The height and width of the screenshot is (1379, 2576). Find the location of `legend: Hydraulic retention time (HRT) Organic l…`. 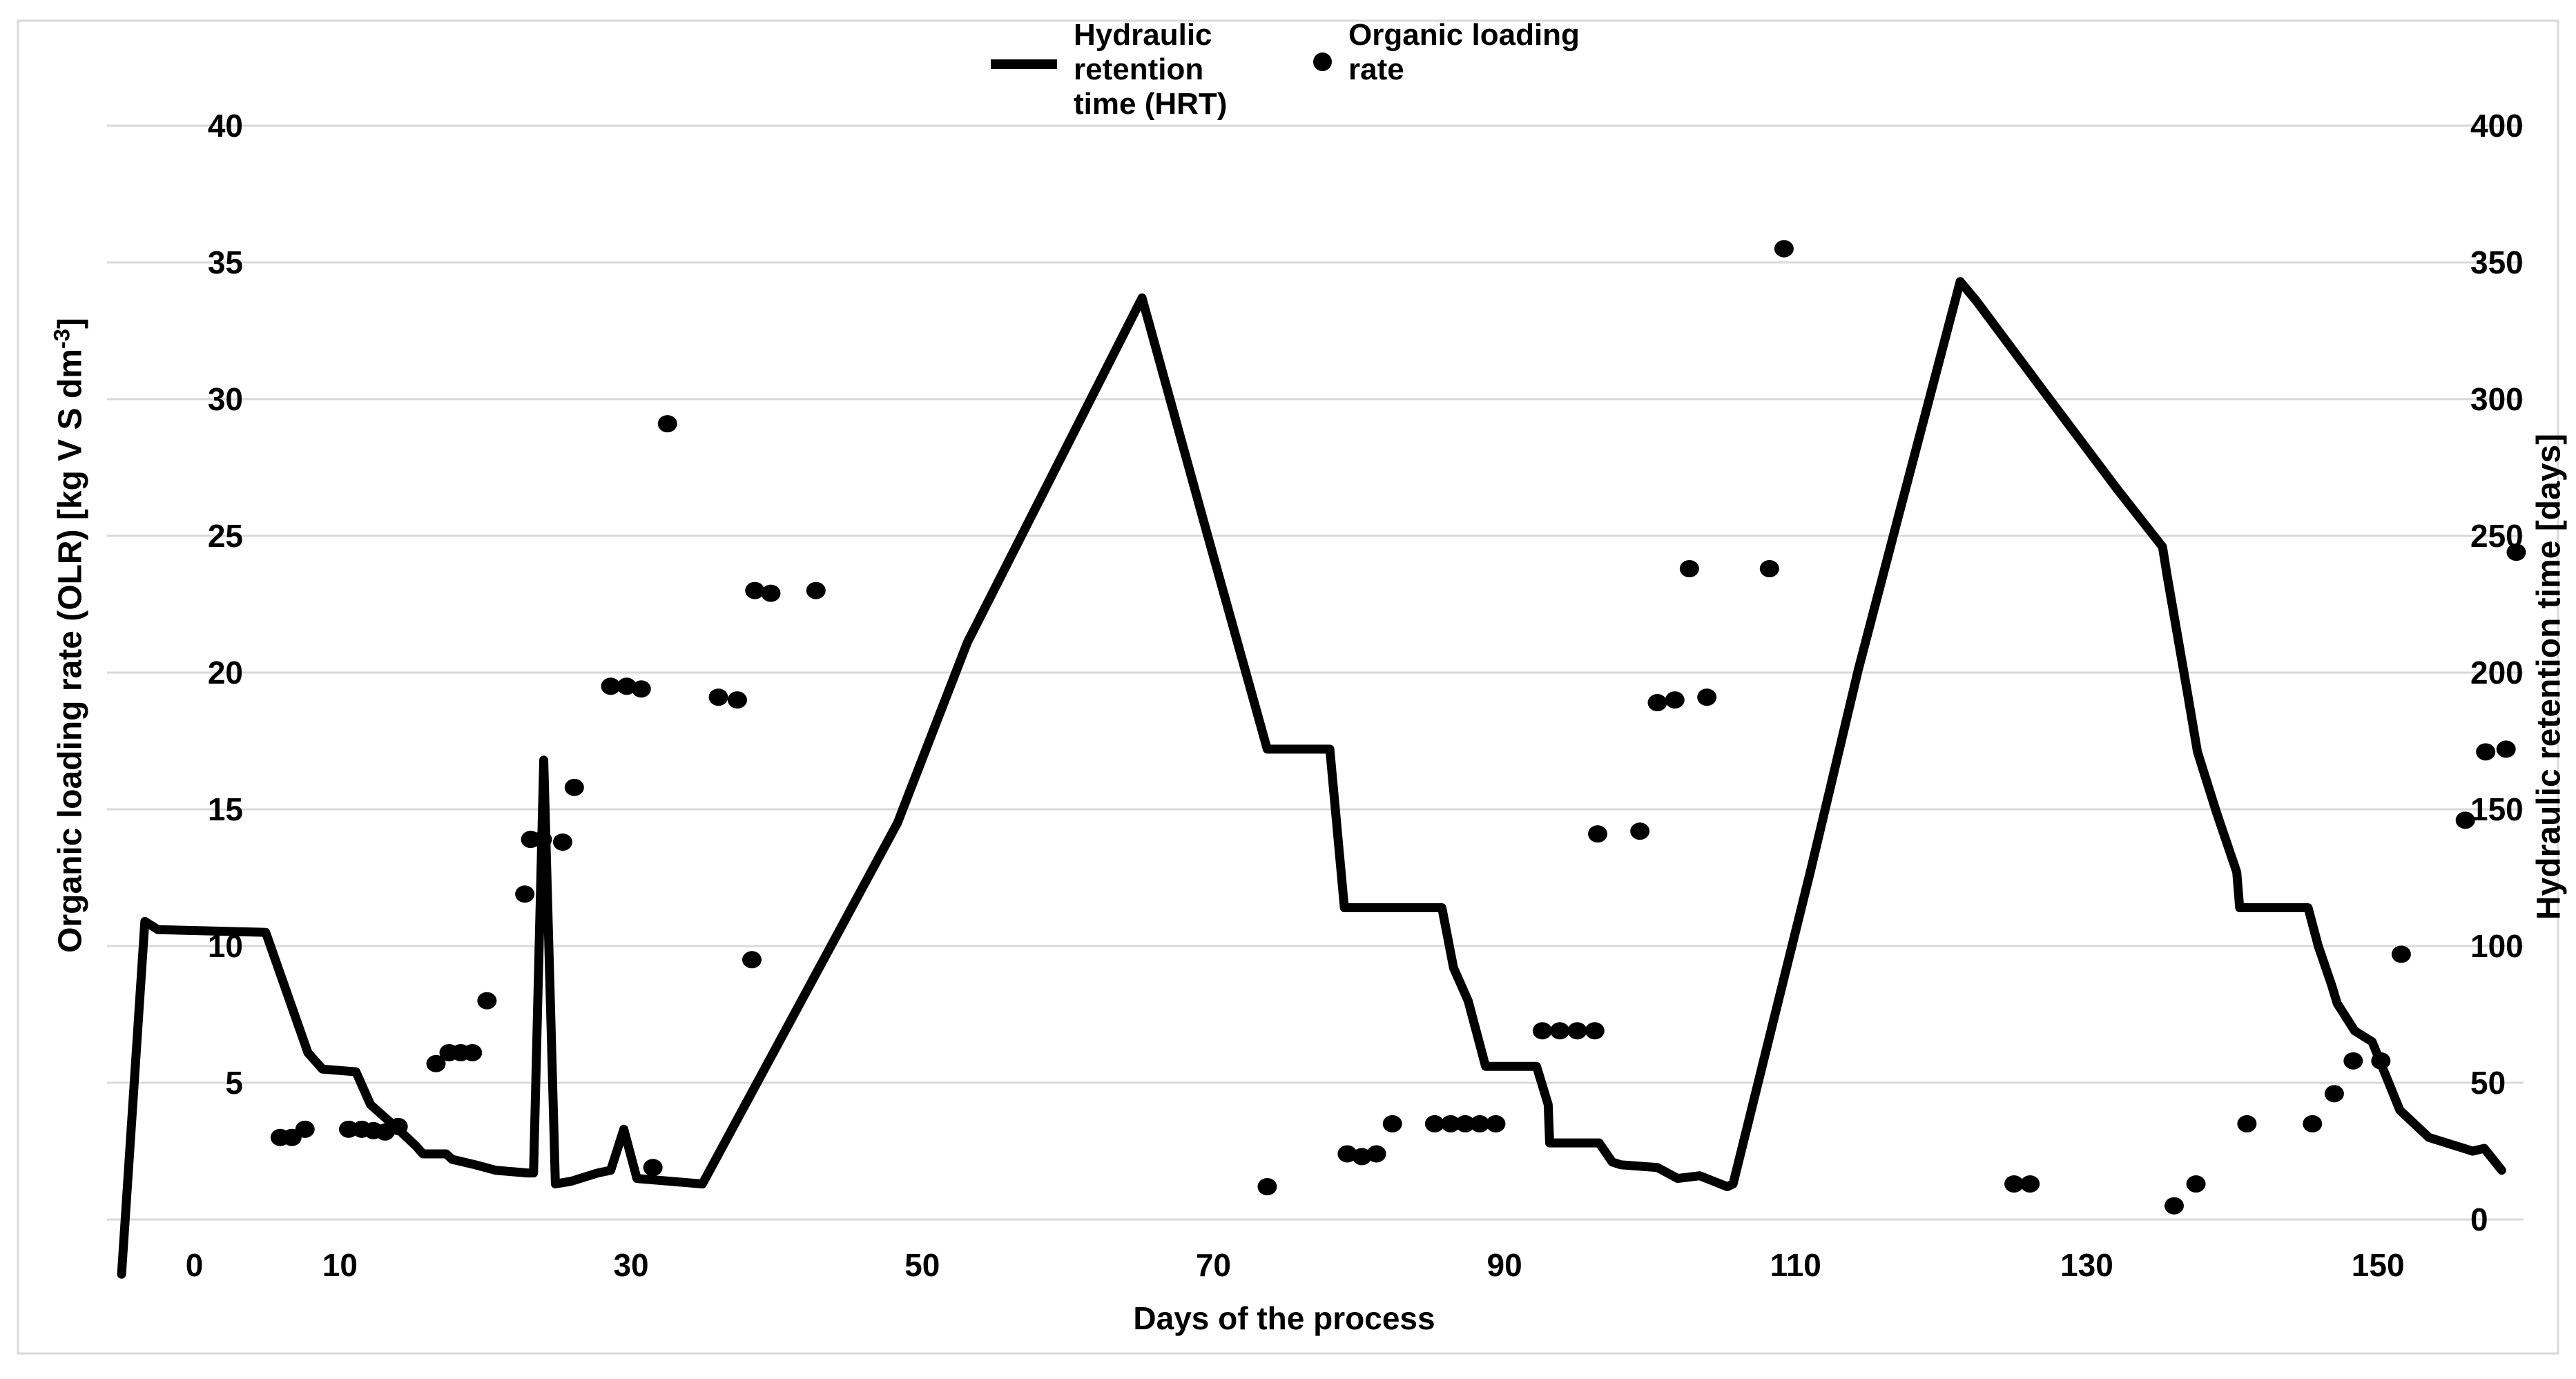

legend: Hydraulic retention time (HRT) Organic l… is located at coordinates (1290, 70).